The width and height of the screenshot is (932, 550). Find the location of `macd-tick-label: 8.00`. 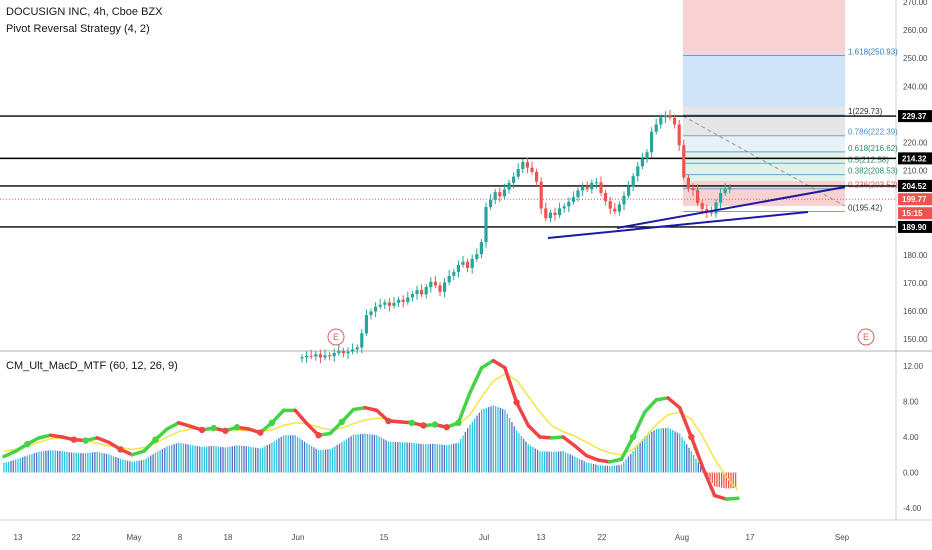

macd-tick-label: 8.00 is located at coordinates (911, 402).